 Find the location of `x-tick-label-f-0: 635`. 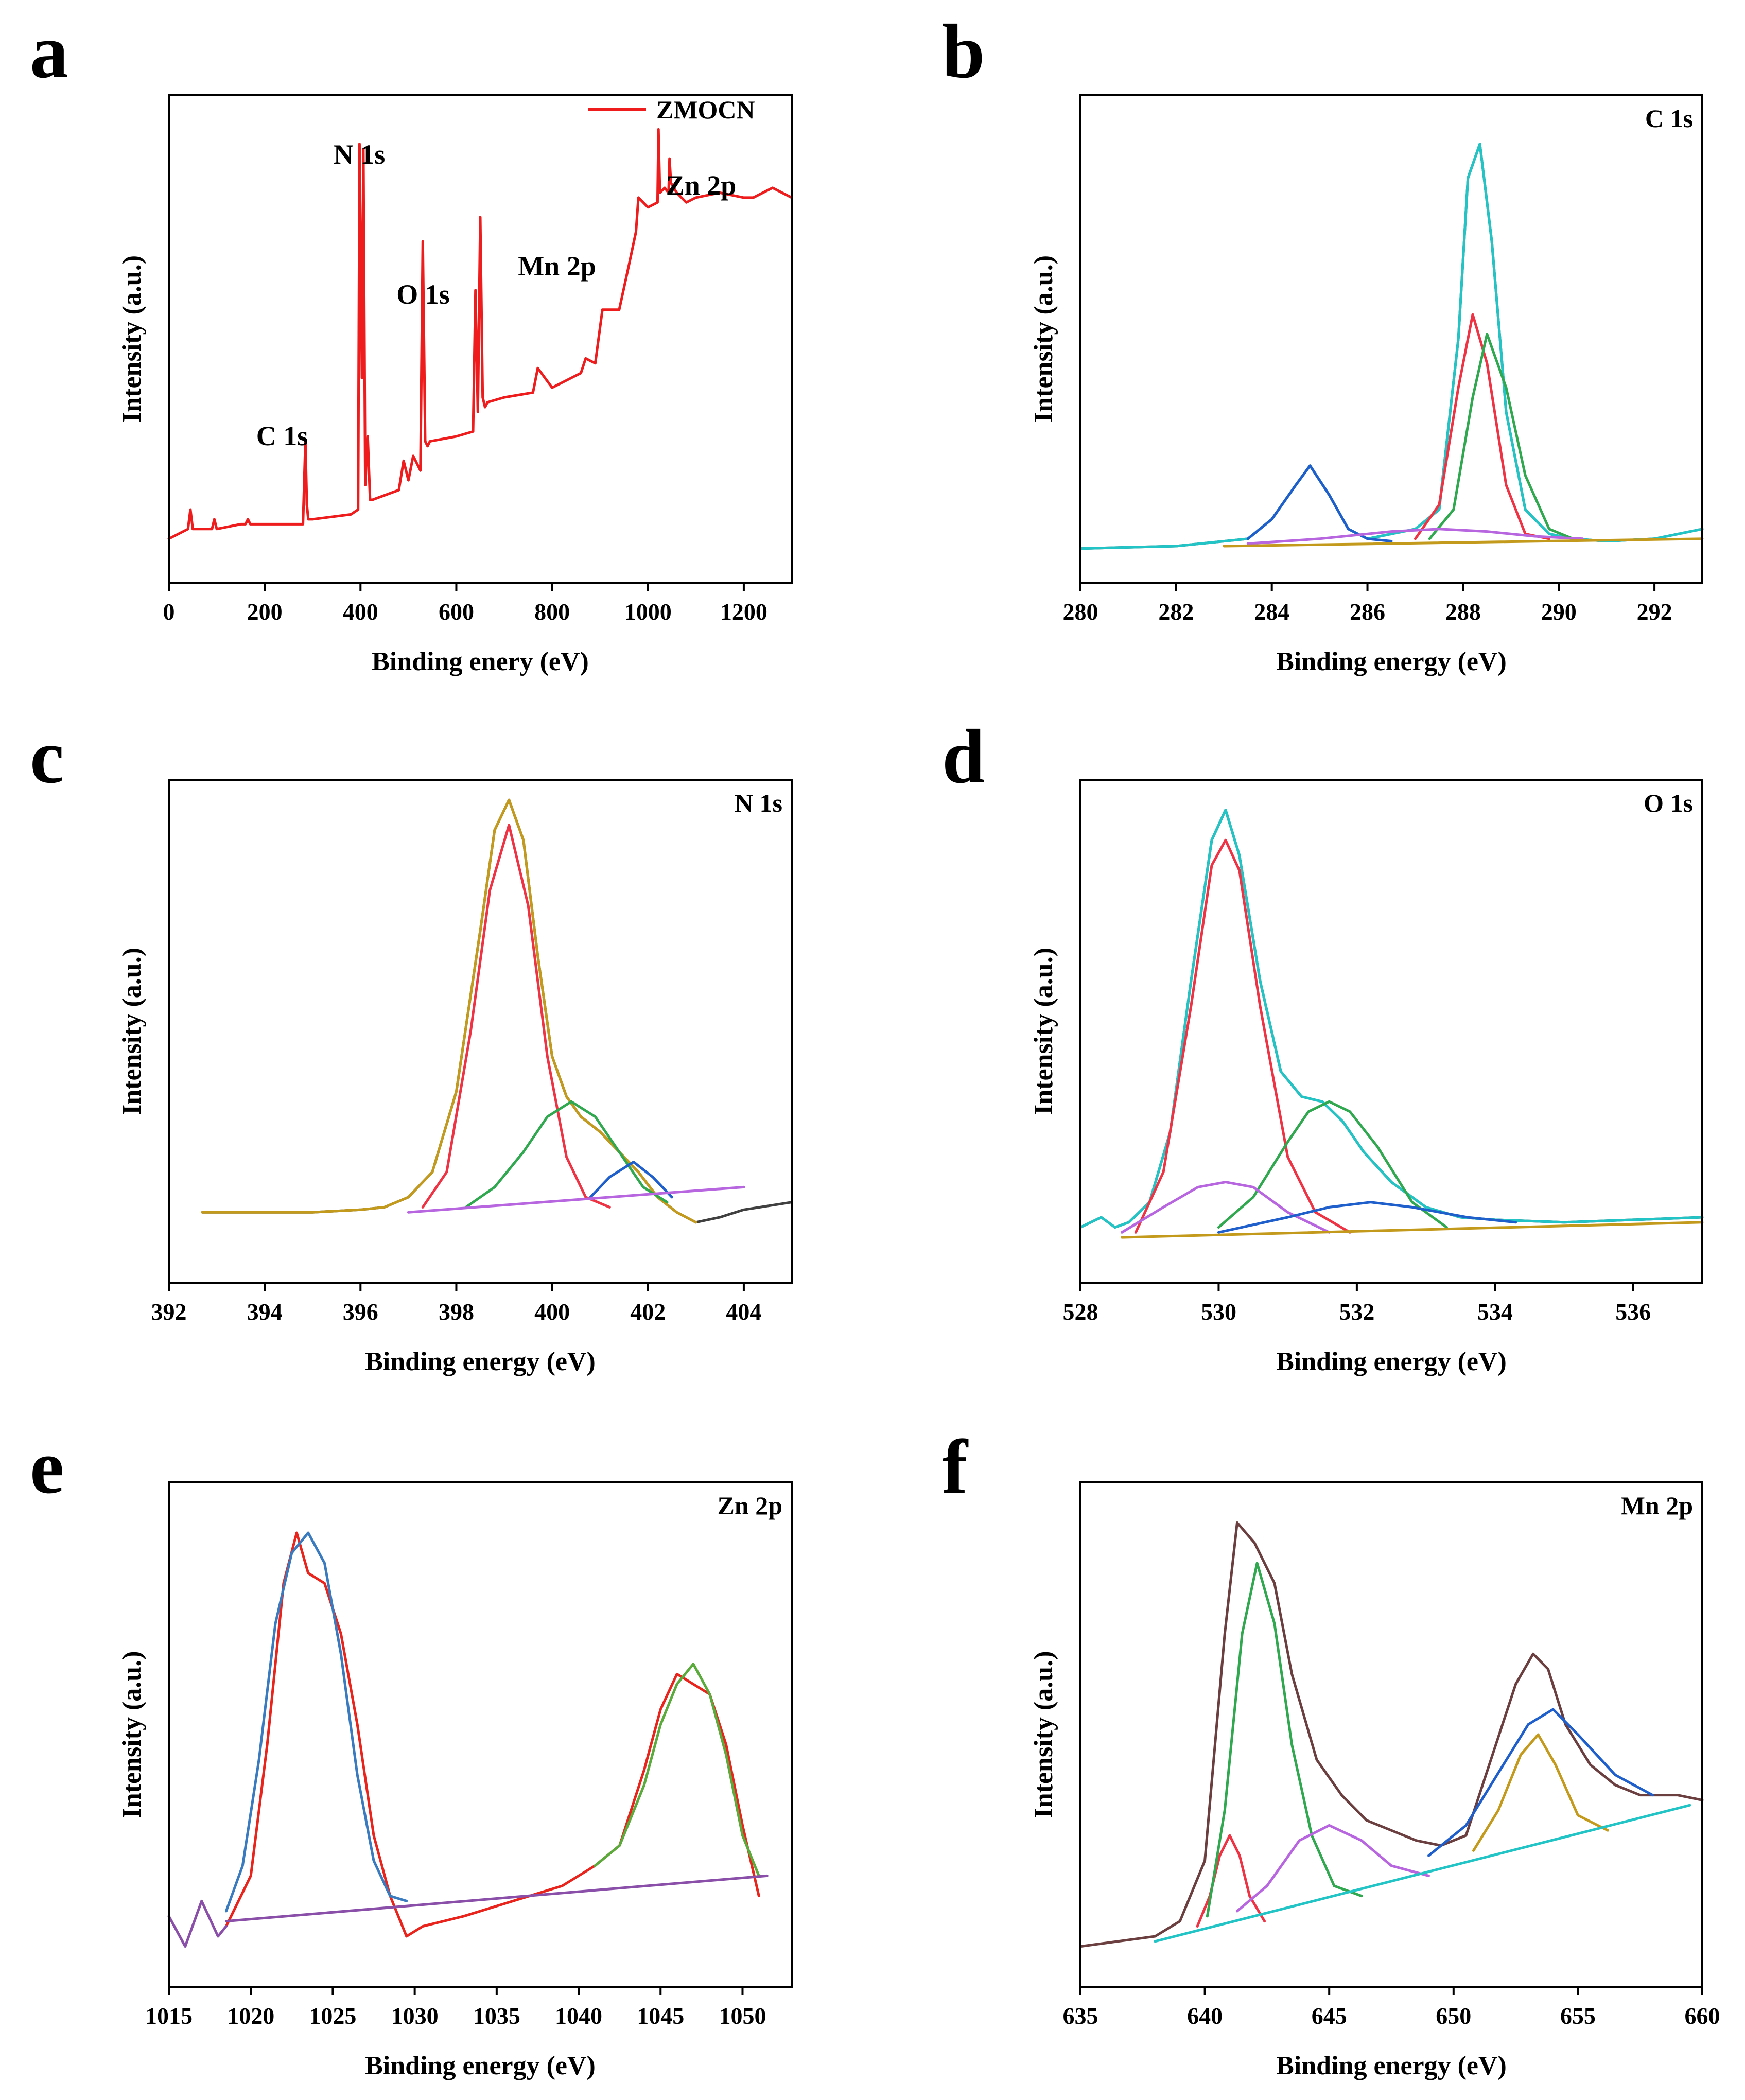

x-tick-label-f-0: 635 is located at coordinates (1080, 2016).